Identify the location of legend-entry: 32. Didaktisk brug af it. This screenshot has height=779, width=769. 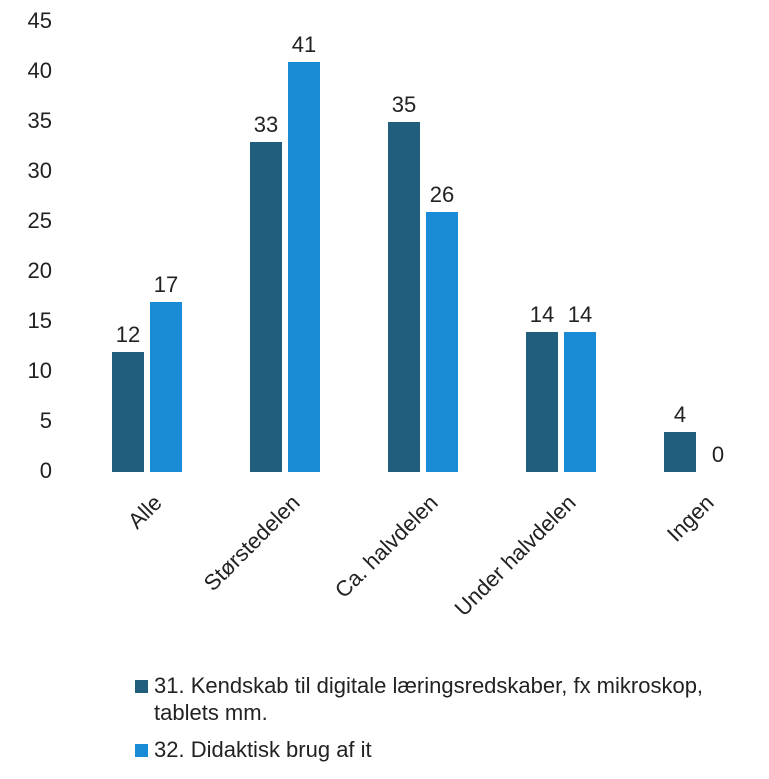
(445, 749).